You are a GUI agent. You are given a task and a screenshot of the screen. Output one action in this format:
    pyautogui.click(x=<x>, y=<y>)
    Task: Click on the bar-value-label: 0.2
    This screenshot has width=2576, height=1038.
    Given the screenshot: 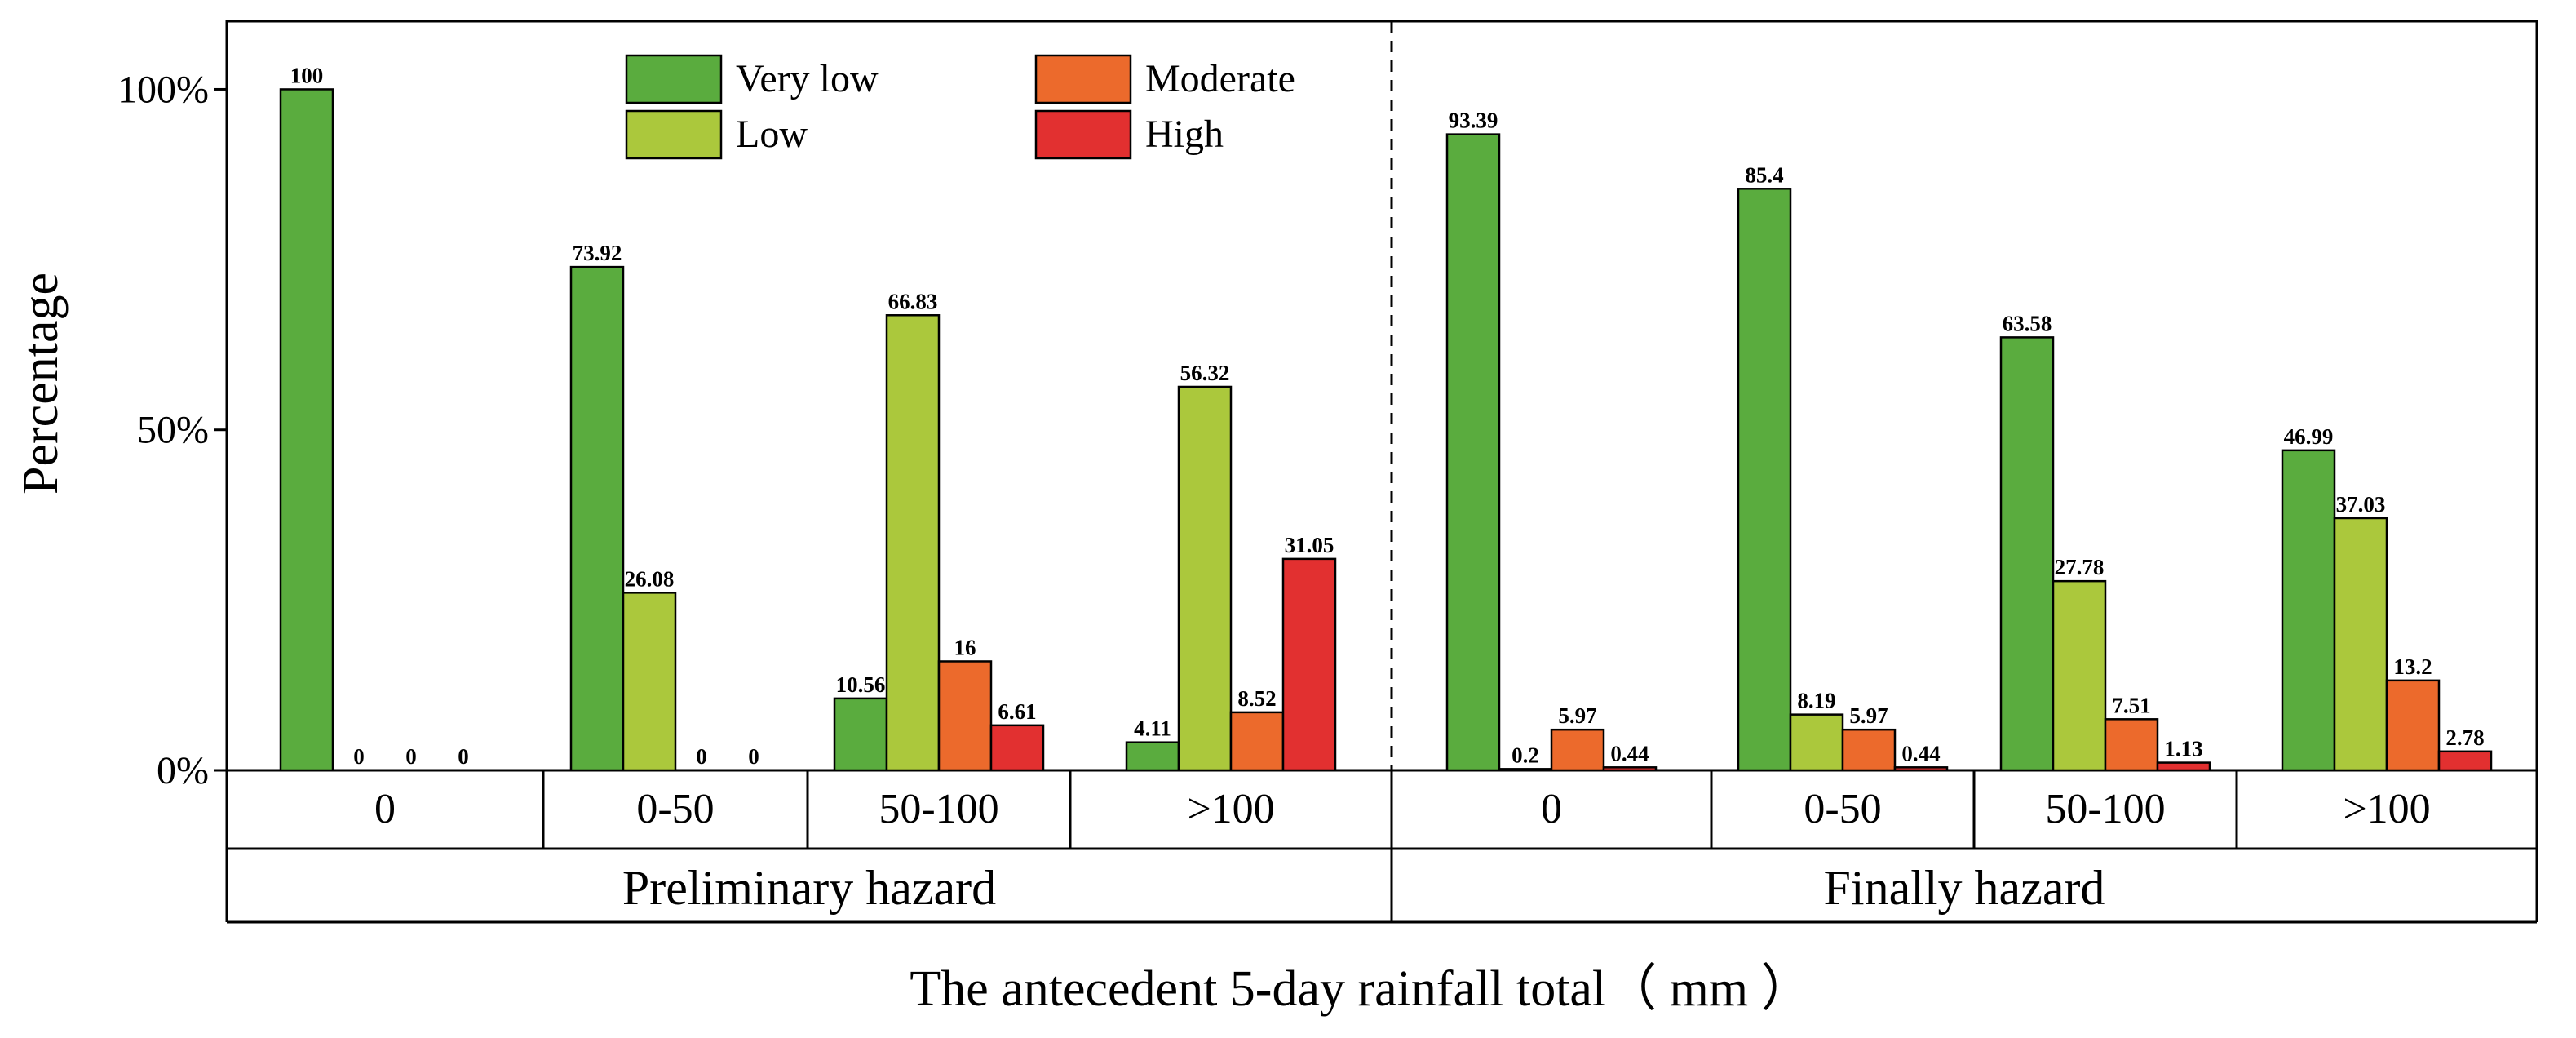 What is the action you would take?
    pyautogui.click(x=1525, y=755)
    